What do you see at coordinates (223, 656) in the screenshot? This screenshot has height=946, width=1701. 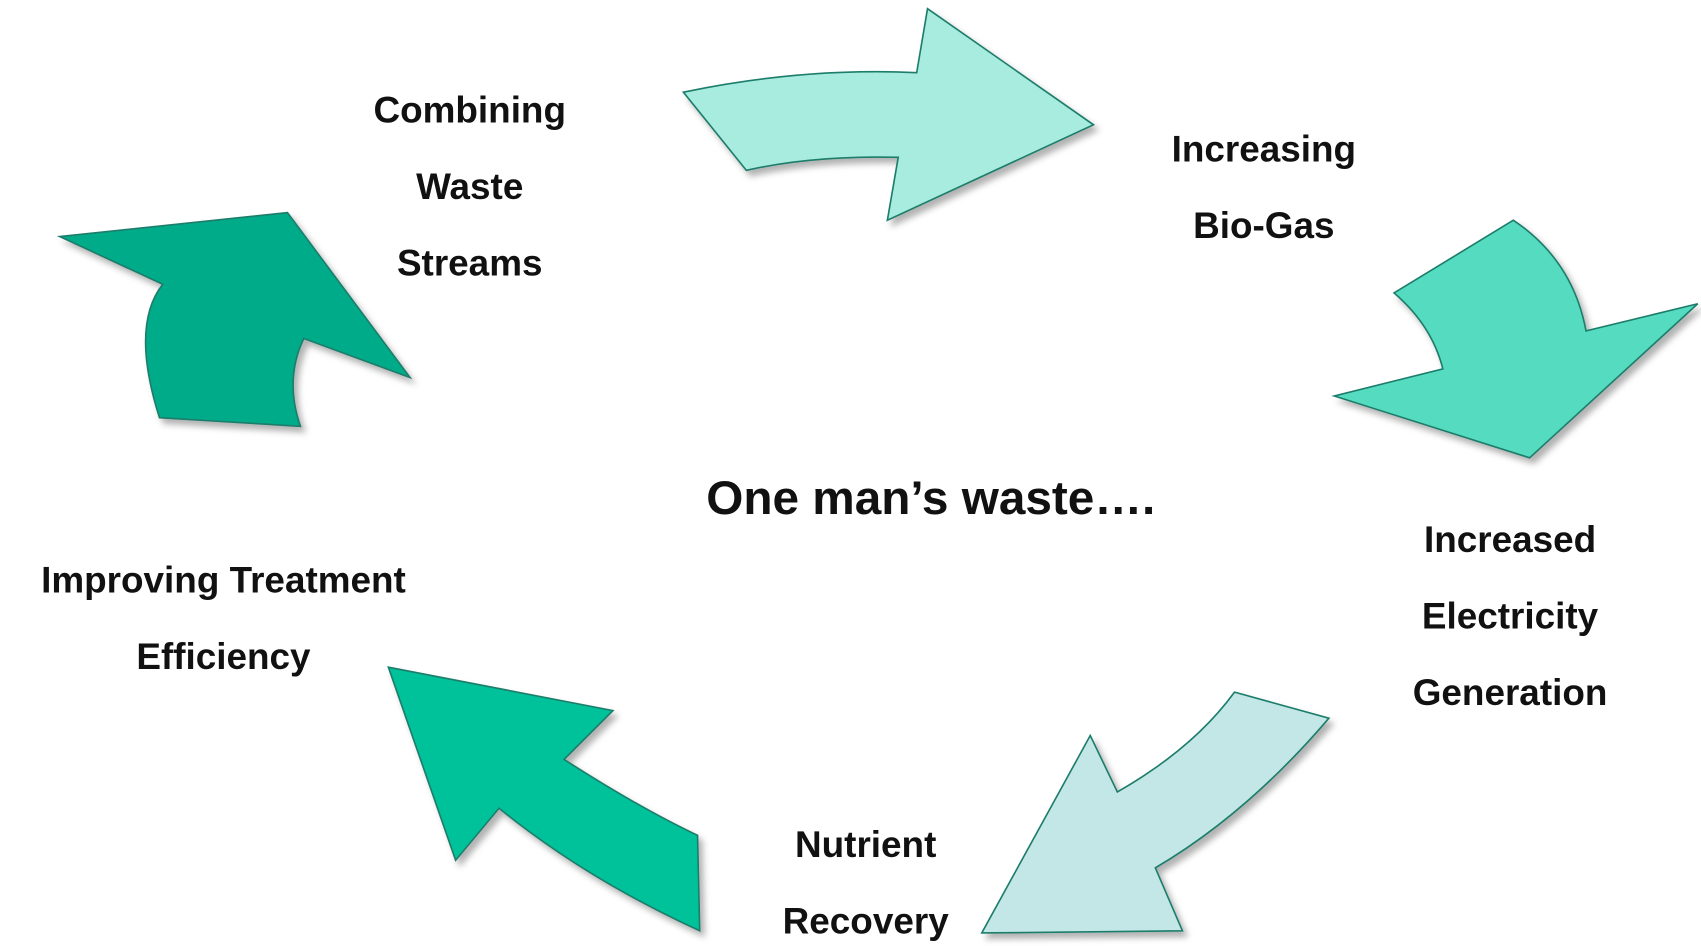 I see `node-label: Efficiency` at bounding box center [223, 656].